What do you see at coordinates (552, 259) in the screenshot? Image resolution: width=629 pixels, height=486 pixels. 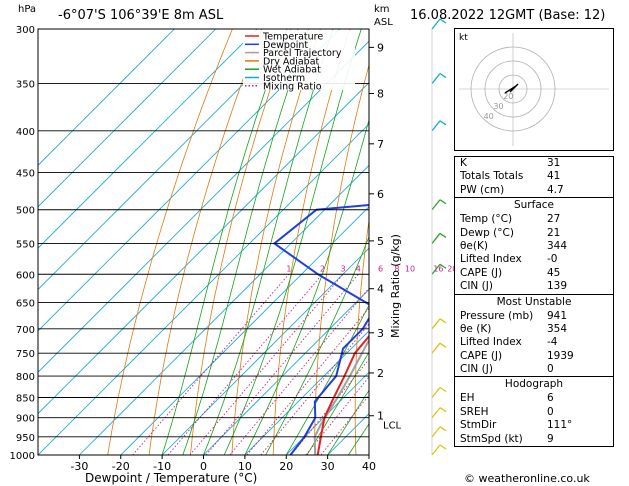 I see `surface-value: -0` at bounding box center [552, 259].